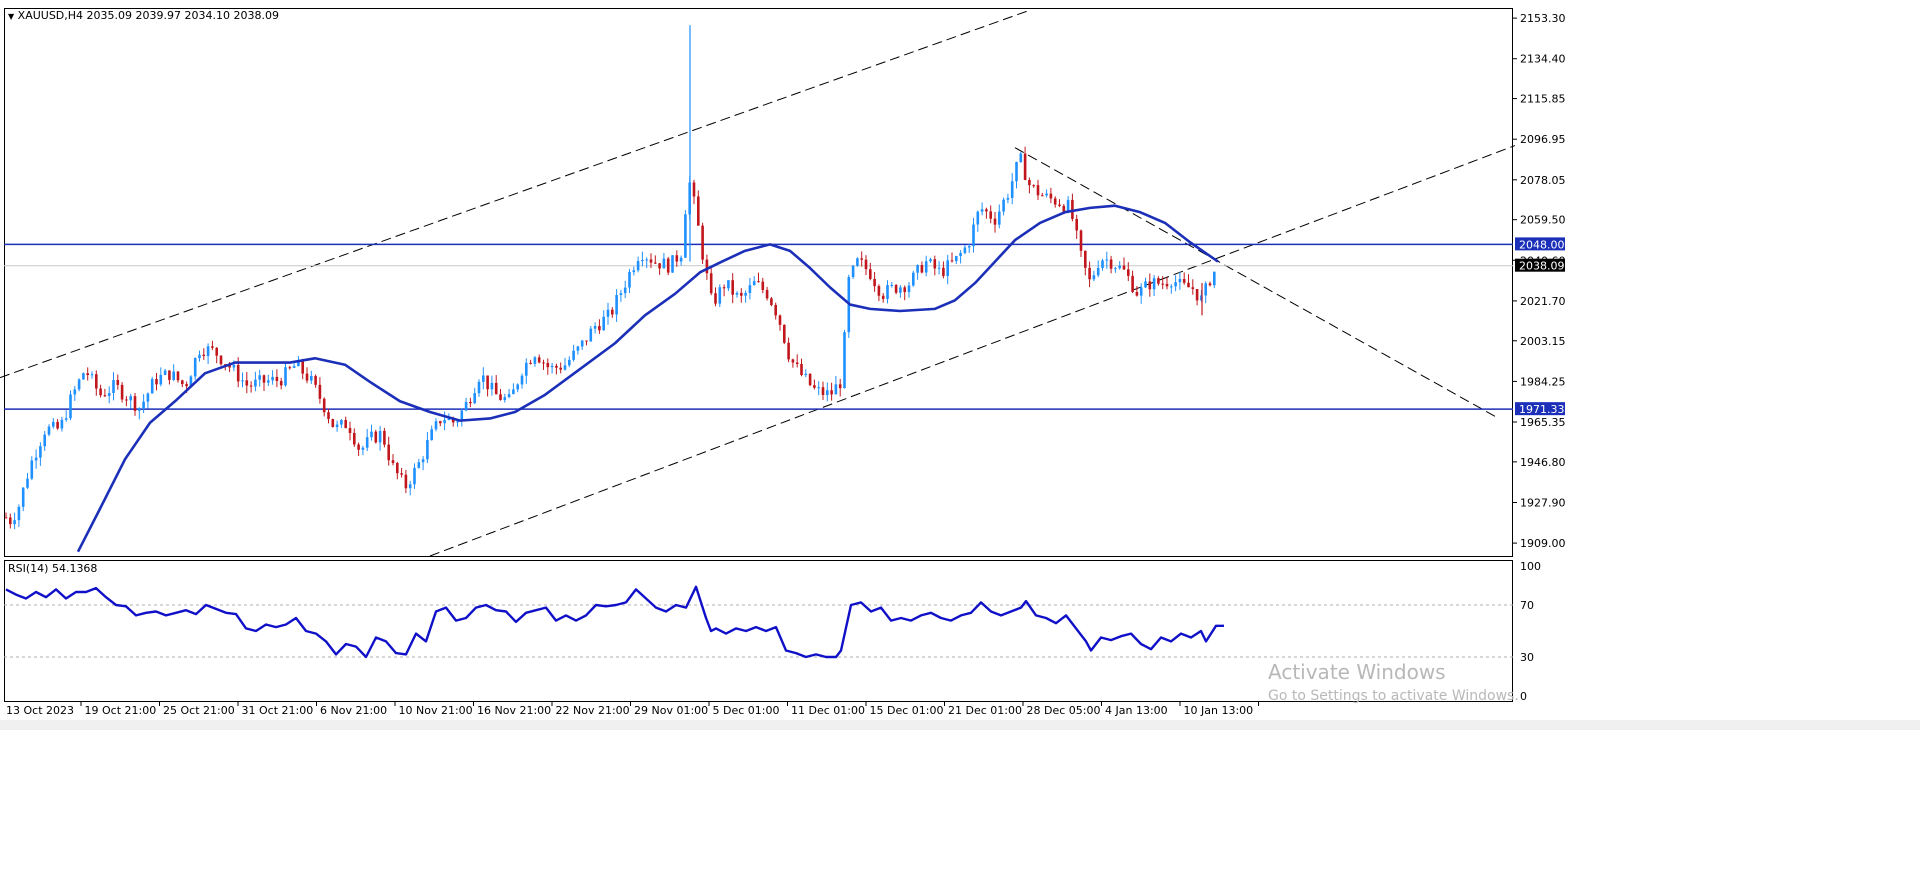  Describe the element at coordinates (1219, 710) in the screenshot. I see `time-axis-label: 10 Jan 13:00` at that location.